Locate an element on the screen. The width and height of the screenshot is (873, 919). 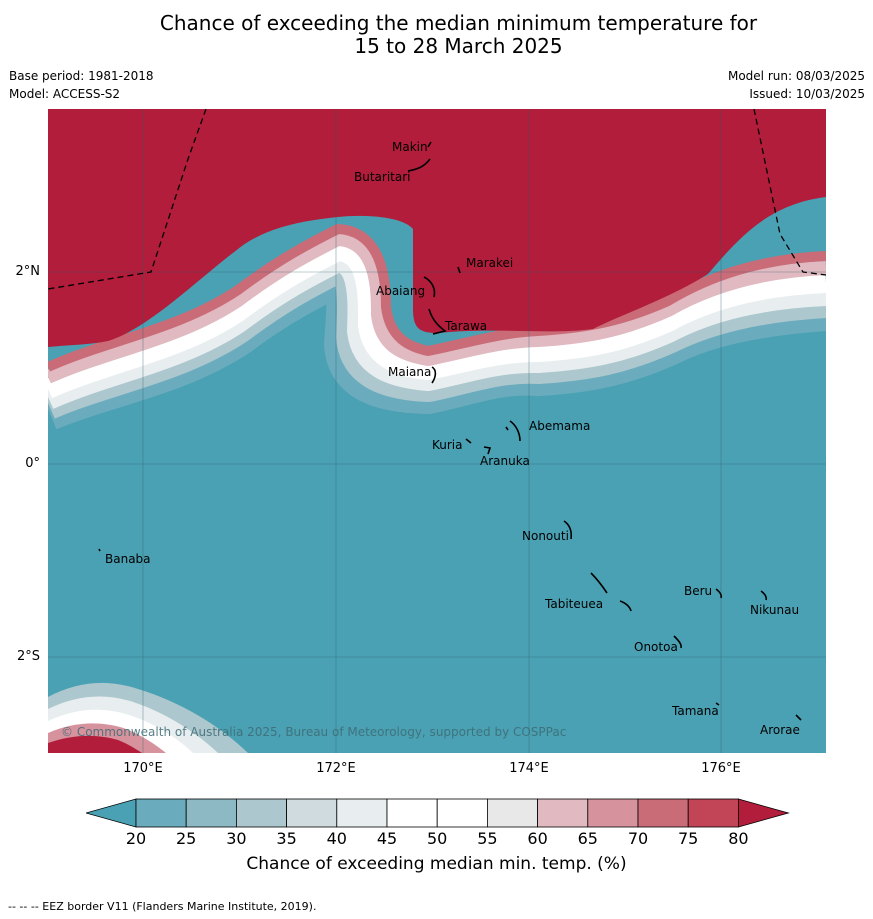
meta-right: Model run: 08/03/2025 Issued: 10/03/2025 is located at coordinates (796, 85).